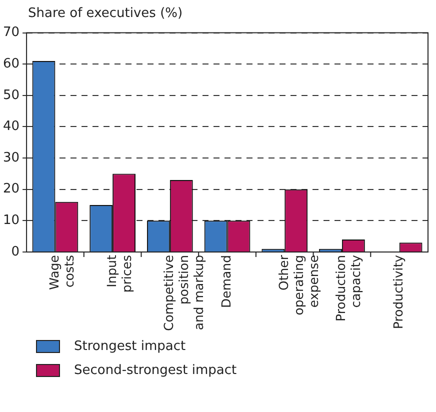  Describe the element at coordinates (155, 370) in the screenshot. I see `legend-label: Second-strongest impact` at that location.